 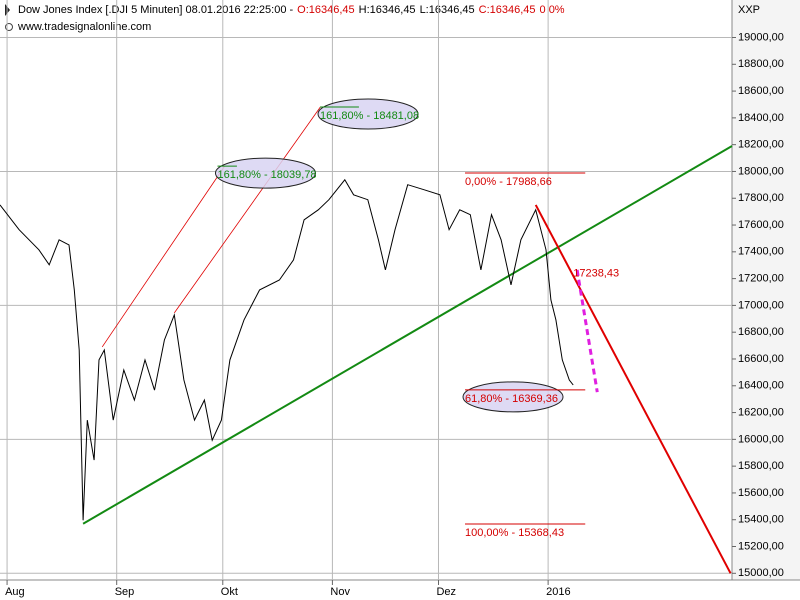 What do you see at coordinates (761, 145) in the screenshot?
I see `y-tick-label: 18200,00` at bounding box center [761, 145].